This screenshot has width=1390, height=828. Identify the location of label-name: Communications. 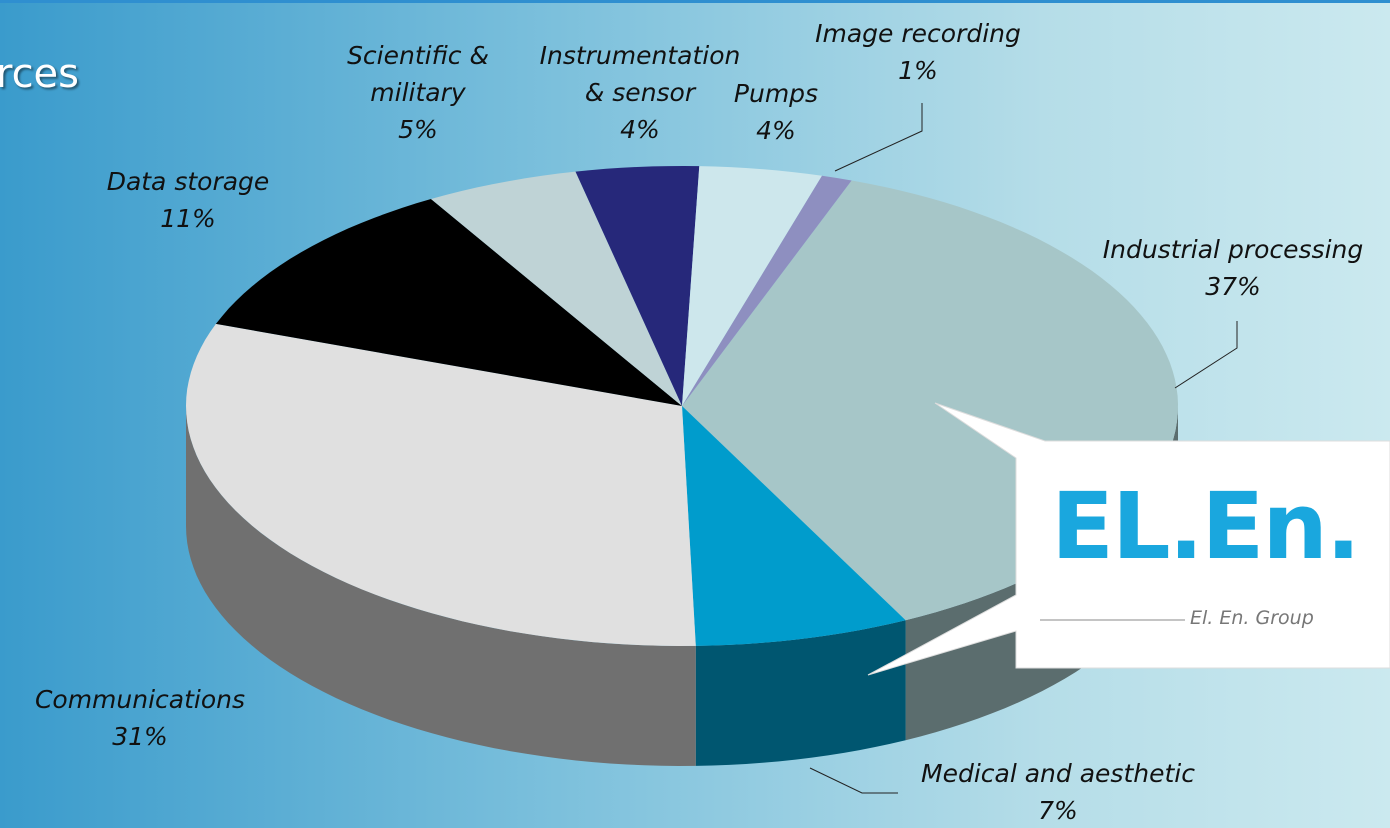
(140, 699).